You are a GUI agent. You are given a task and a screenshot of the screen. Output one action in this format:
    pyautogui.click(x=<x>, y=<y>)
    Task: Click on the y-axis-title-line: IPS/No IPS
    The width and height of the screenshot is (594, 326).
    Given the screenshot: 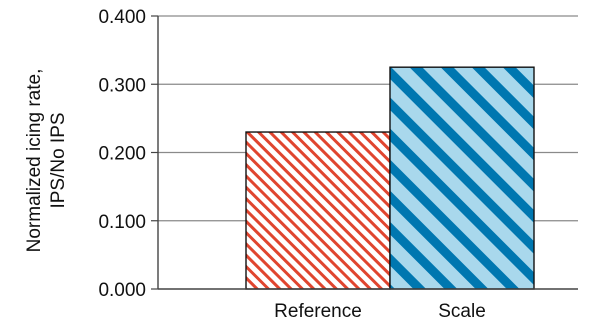 What is the action you would take?
    pyautogui.click(x=58, y=160)
    